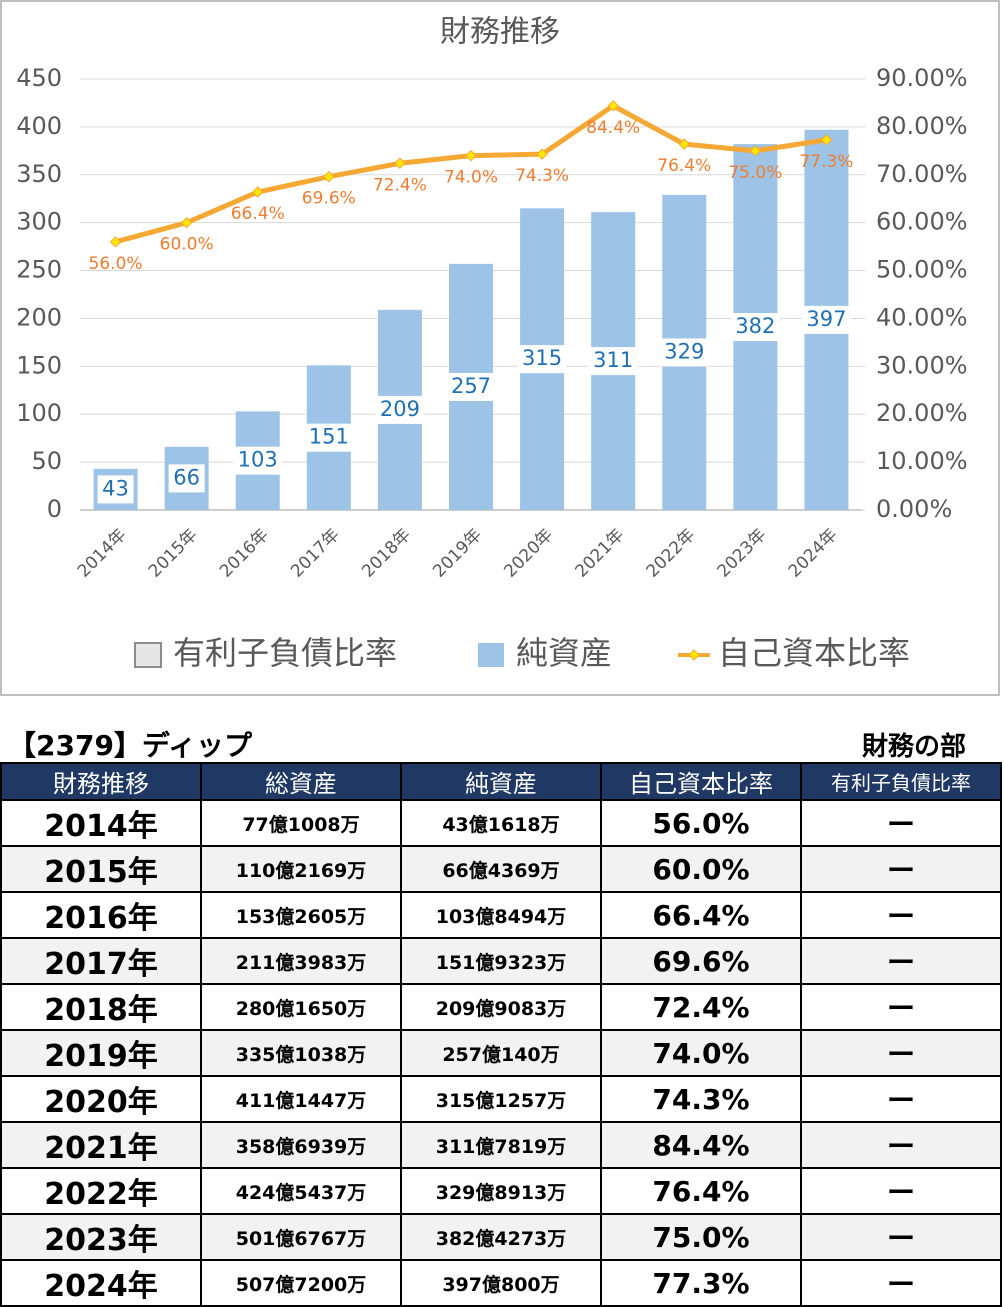 Image resolution: width=1004 pixels, height=1307 pixels. I want to click on line-label: 69.6%, so click(329, 199).